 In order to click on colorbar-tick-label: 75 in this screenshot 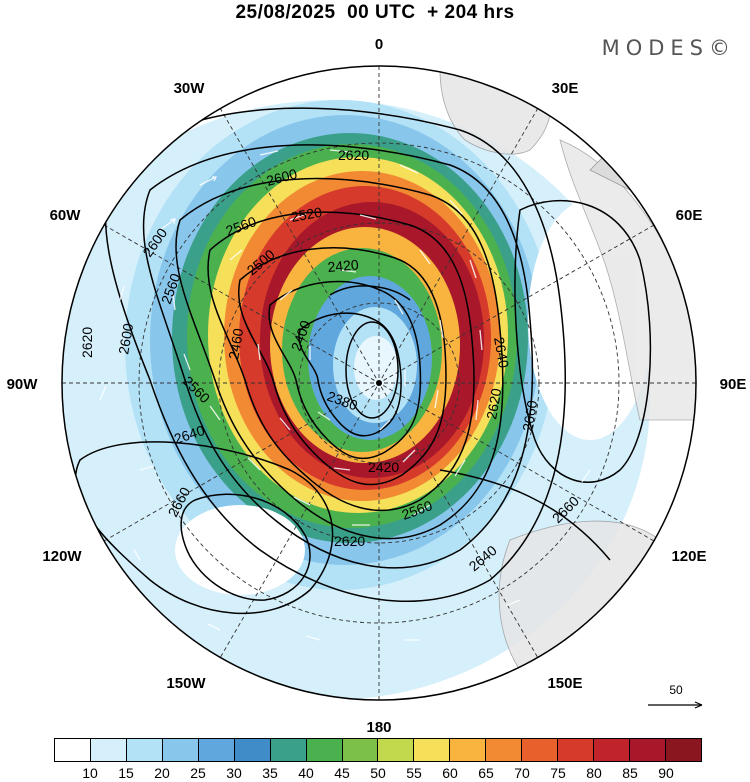, I will do `click(558, 773)`.